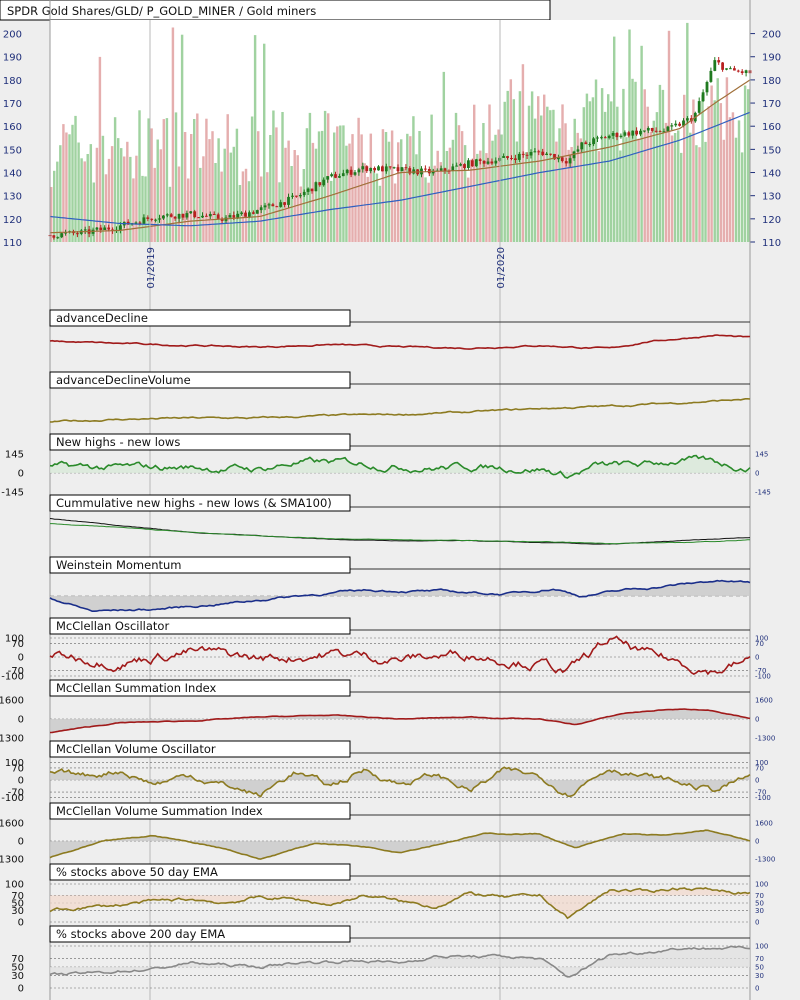 This screenshot has width=800, height=1000. Describe the element at coordinates (119, 565) in the screenshot. I see `panel-title: Weinstein Momentum` at that location.